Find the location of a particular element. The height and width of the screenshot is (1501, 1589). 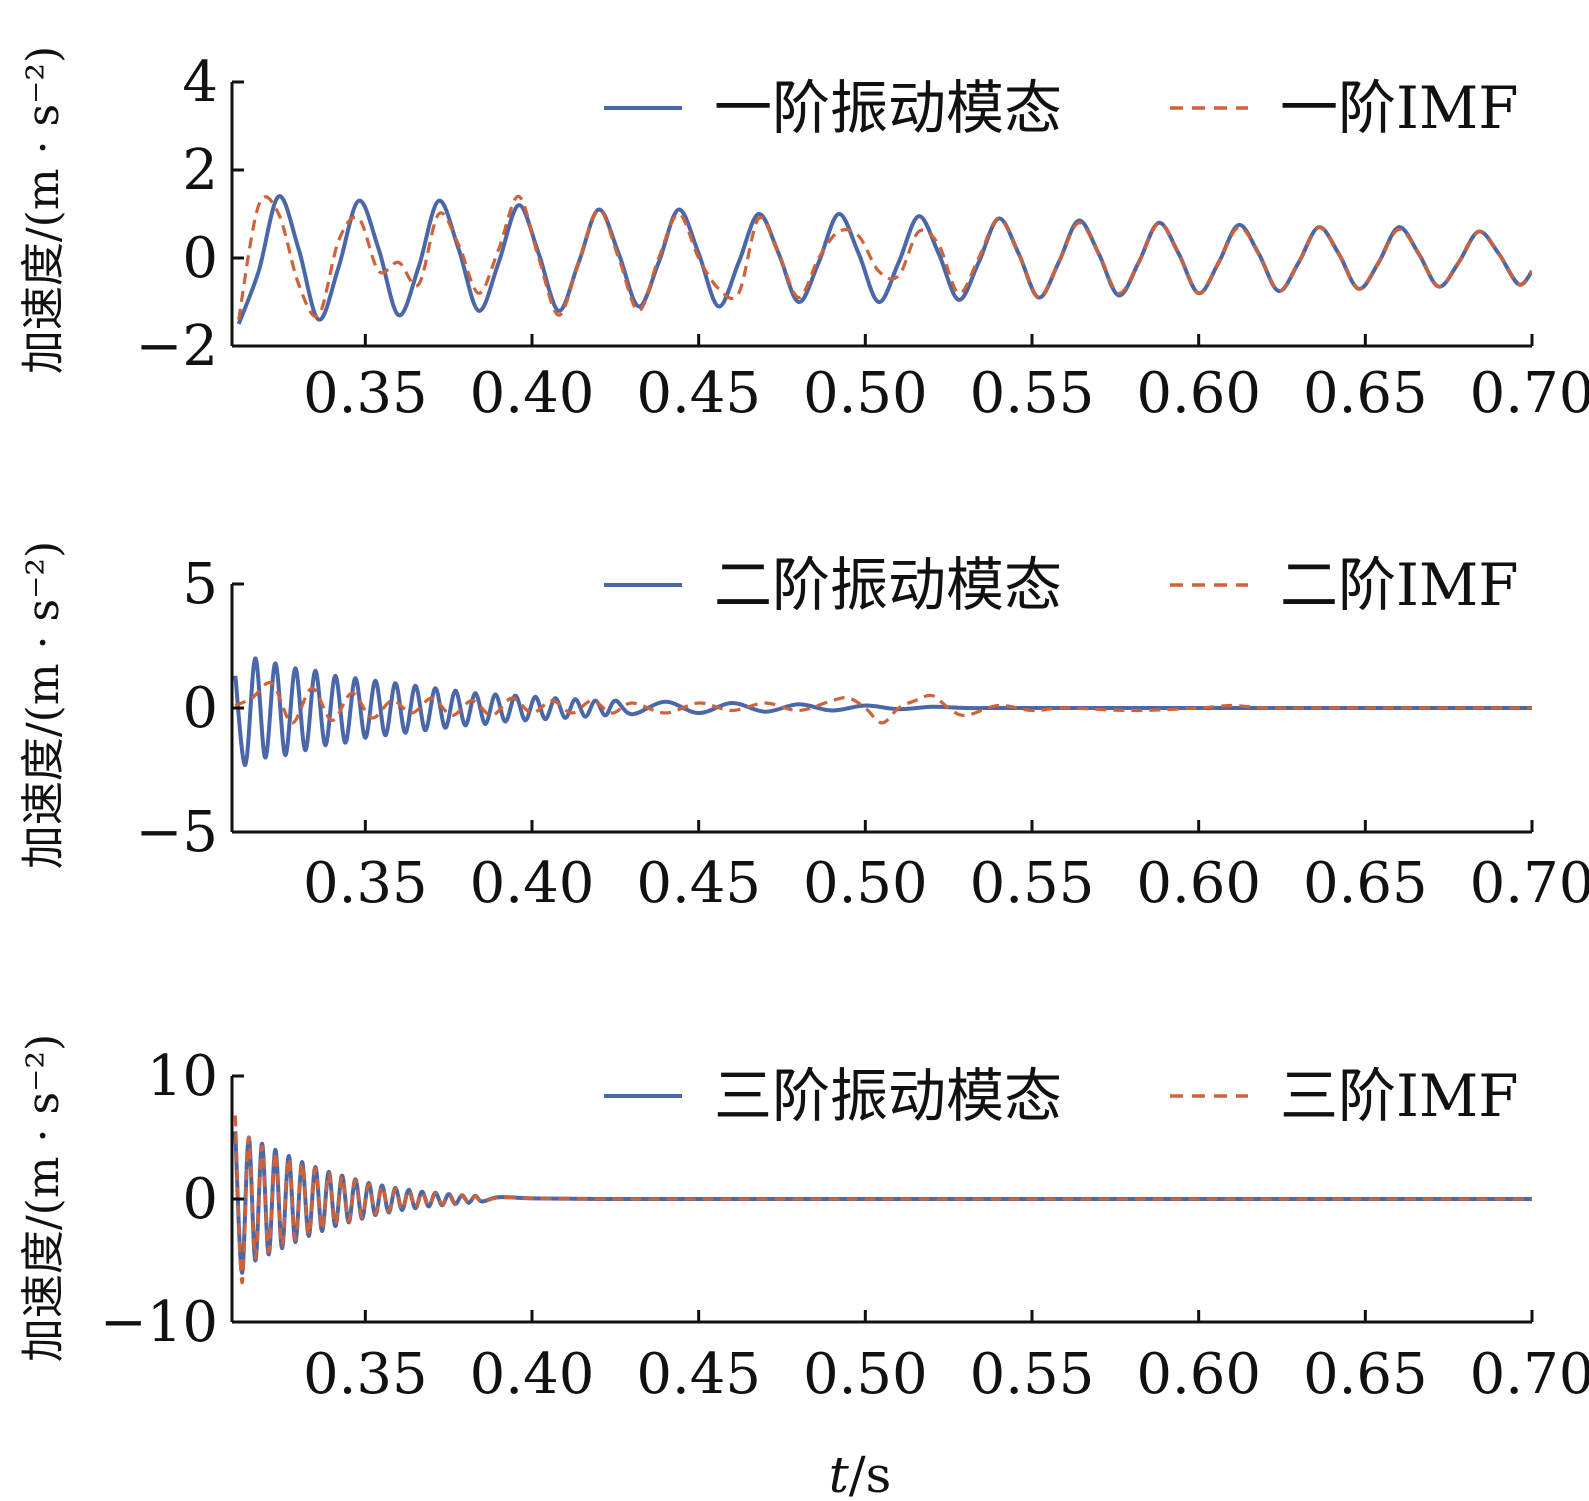

legend-label-mode: 三阶振动模态 is located at coordinates (888, 1096).